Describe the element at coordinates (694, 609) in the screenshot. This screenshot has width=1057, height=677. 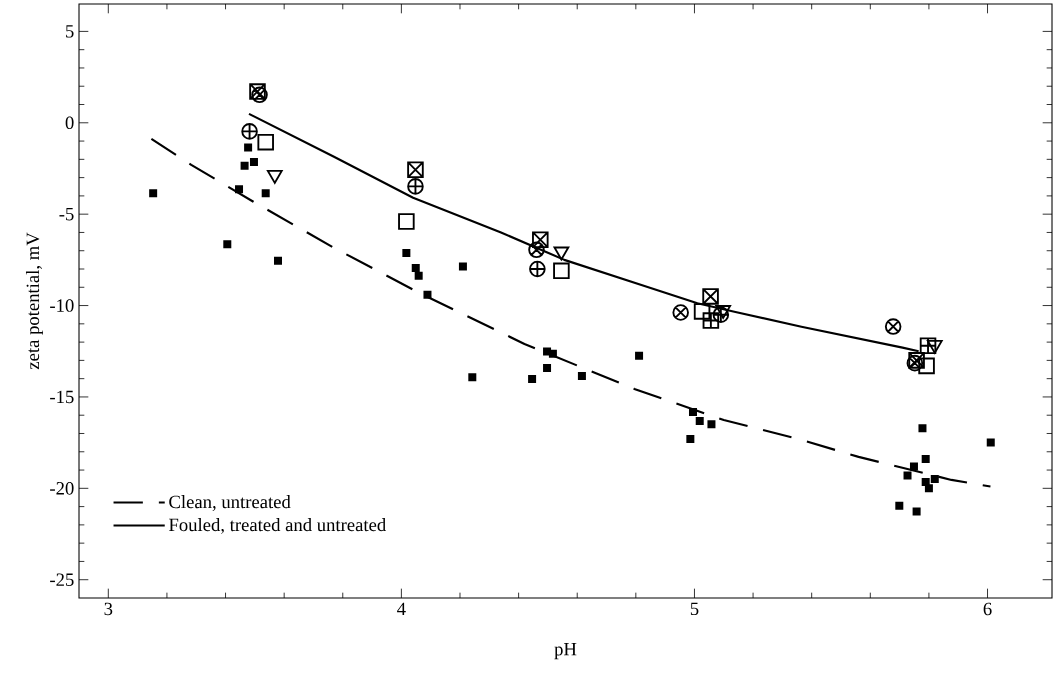
I see `x-tick-label: 5` at that location.